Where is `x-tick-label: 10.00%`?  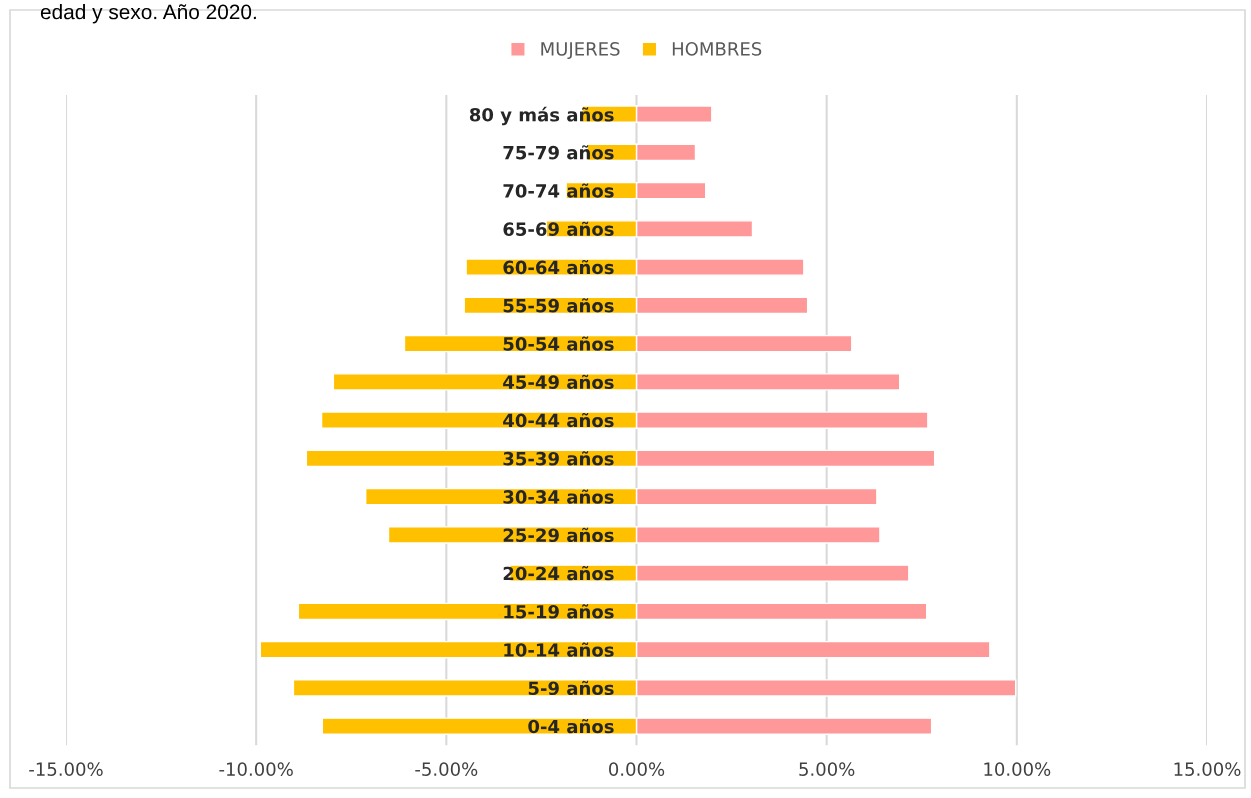
x-tick-label: 10.00% is located at coordinates (1017, 769).